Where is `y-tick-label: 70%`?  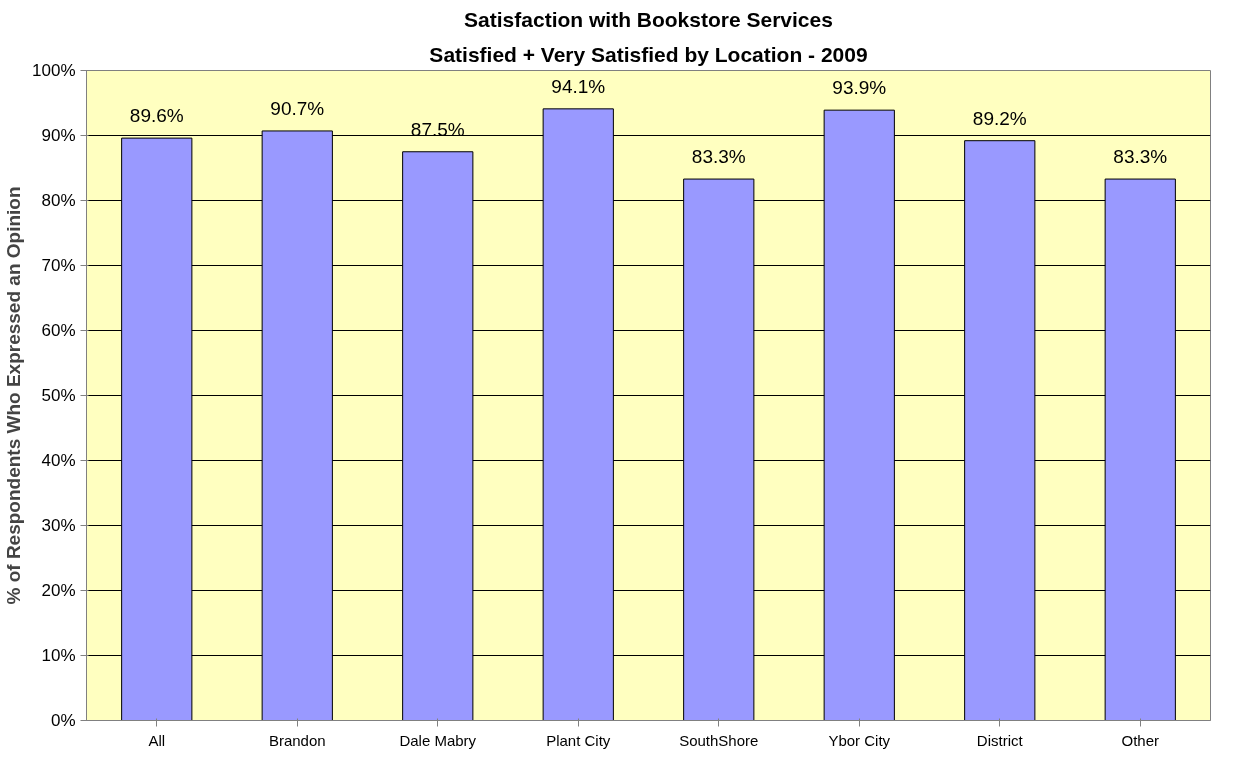
y-tick-label: 70% is located at coordinates (58, 265).